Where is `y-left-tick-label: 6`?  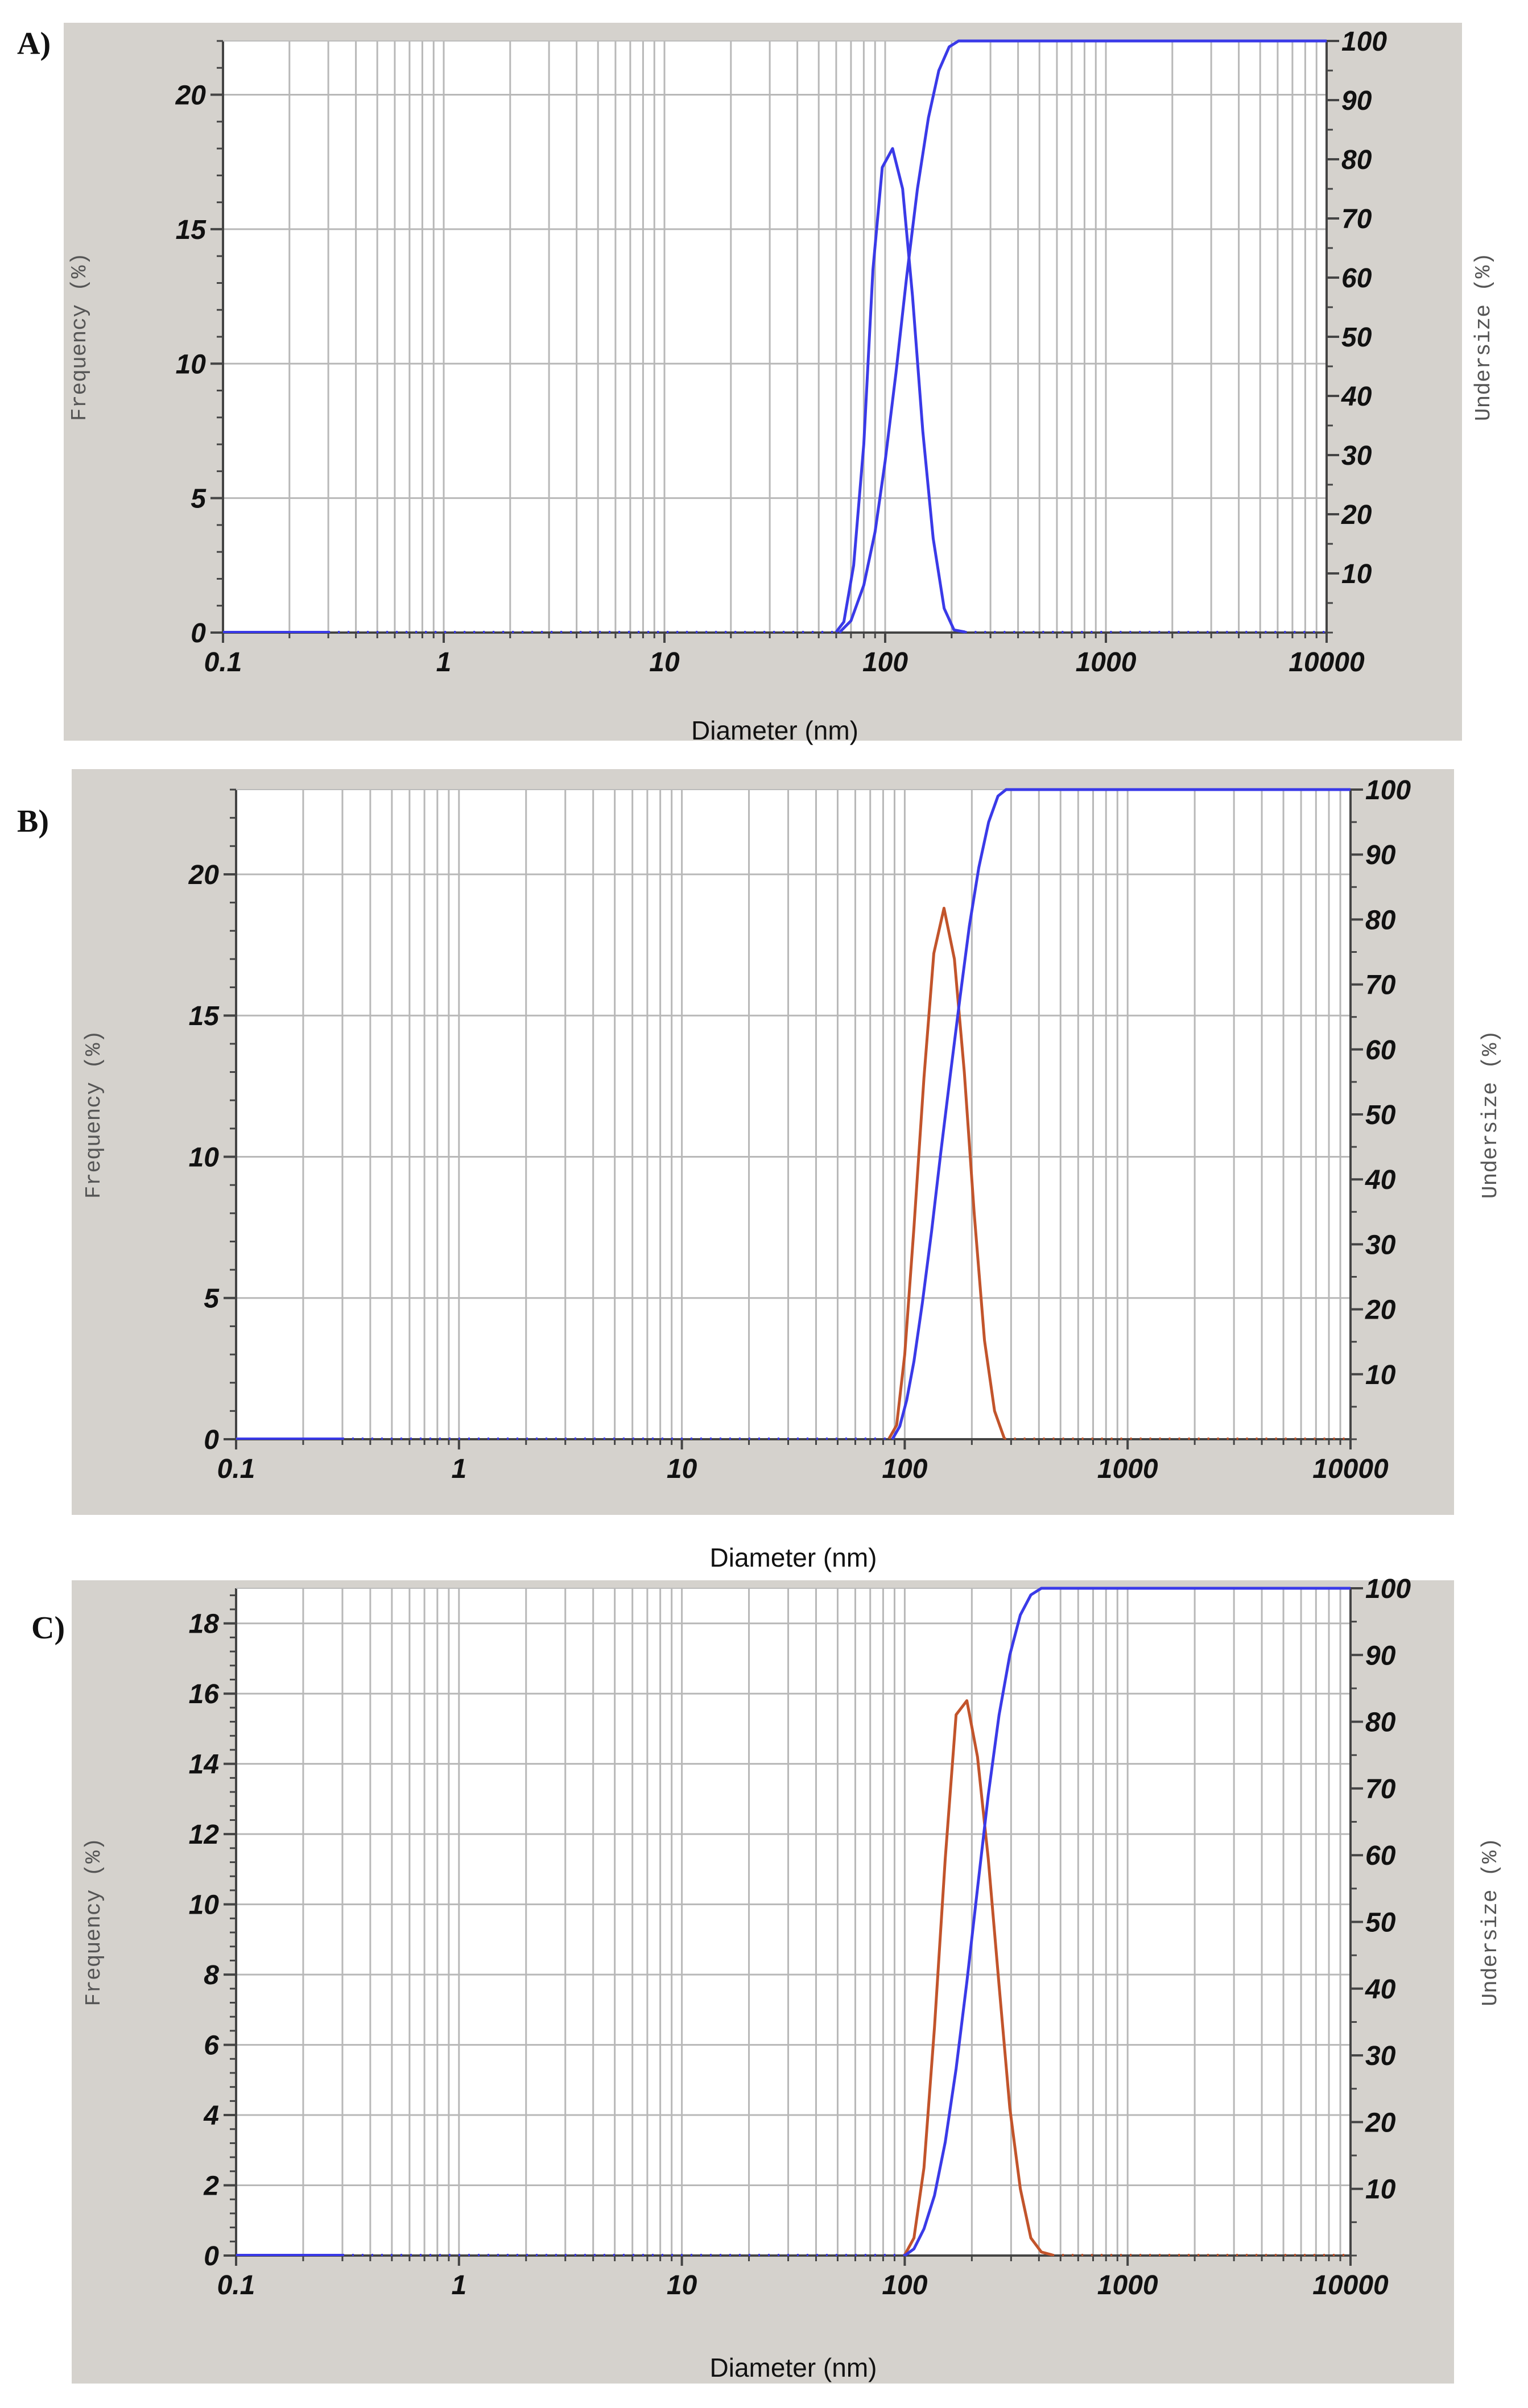 y-left-tick-label: 6 is located at coordinates (211, 2046).